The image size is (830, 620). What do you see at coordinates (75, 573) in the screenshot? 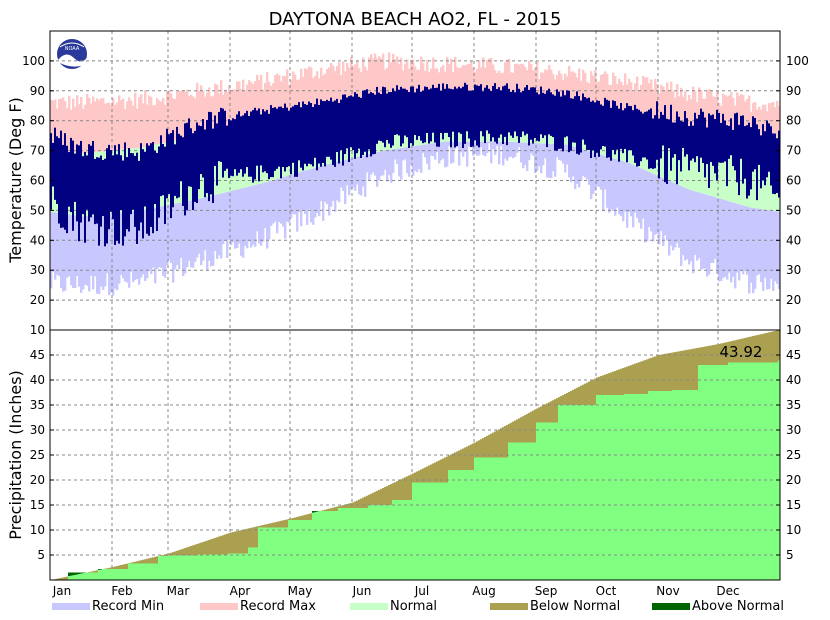
I see `above-normal-bar` at bounding box center [75, 573].